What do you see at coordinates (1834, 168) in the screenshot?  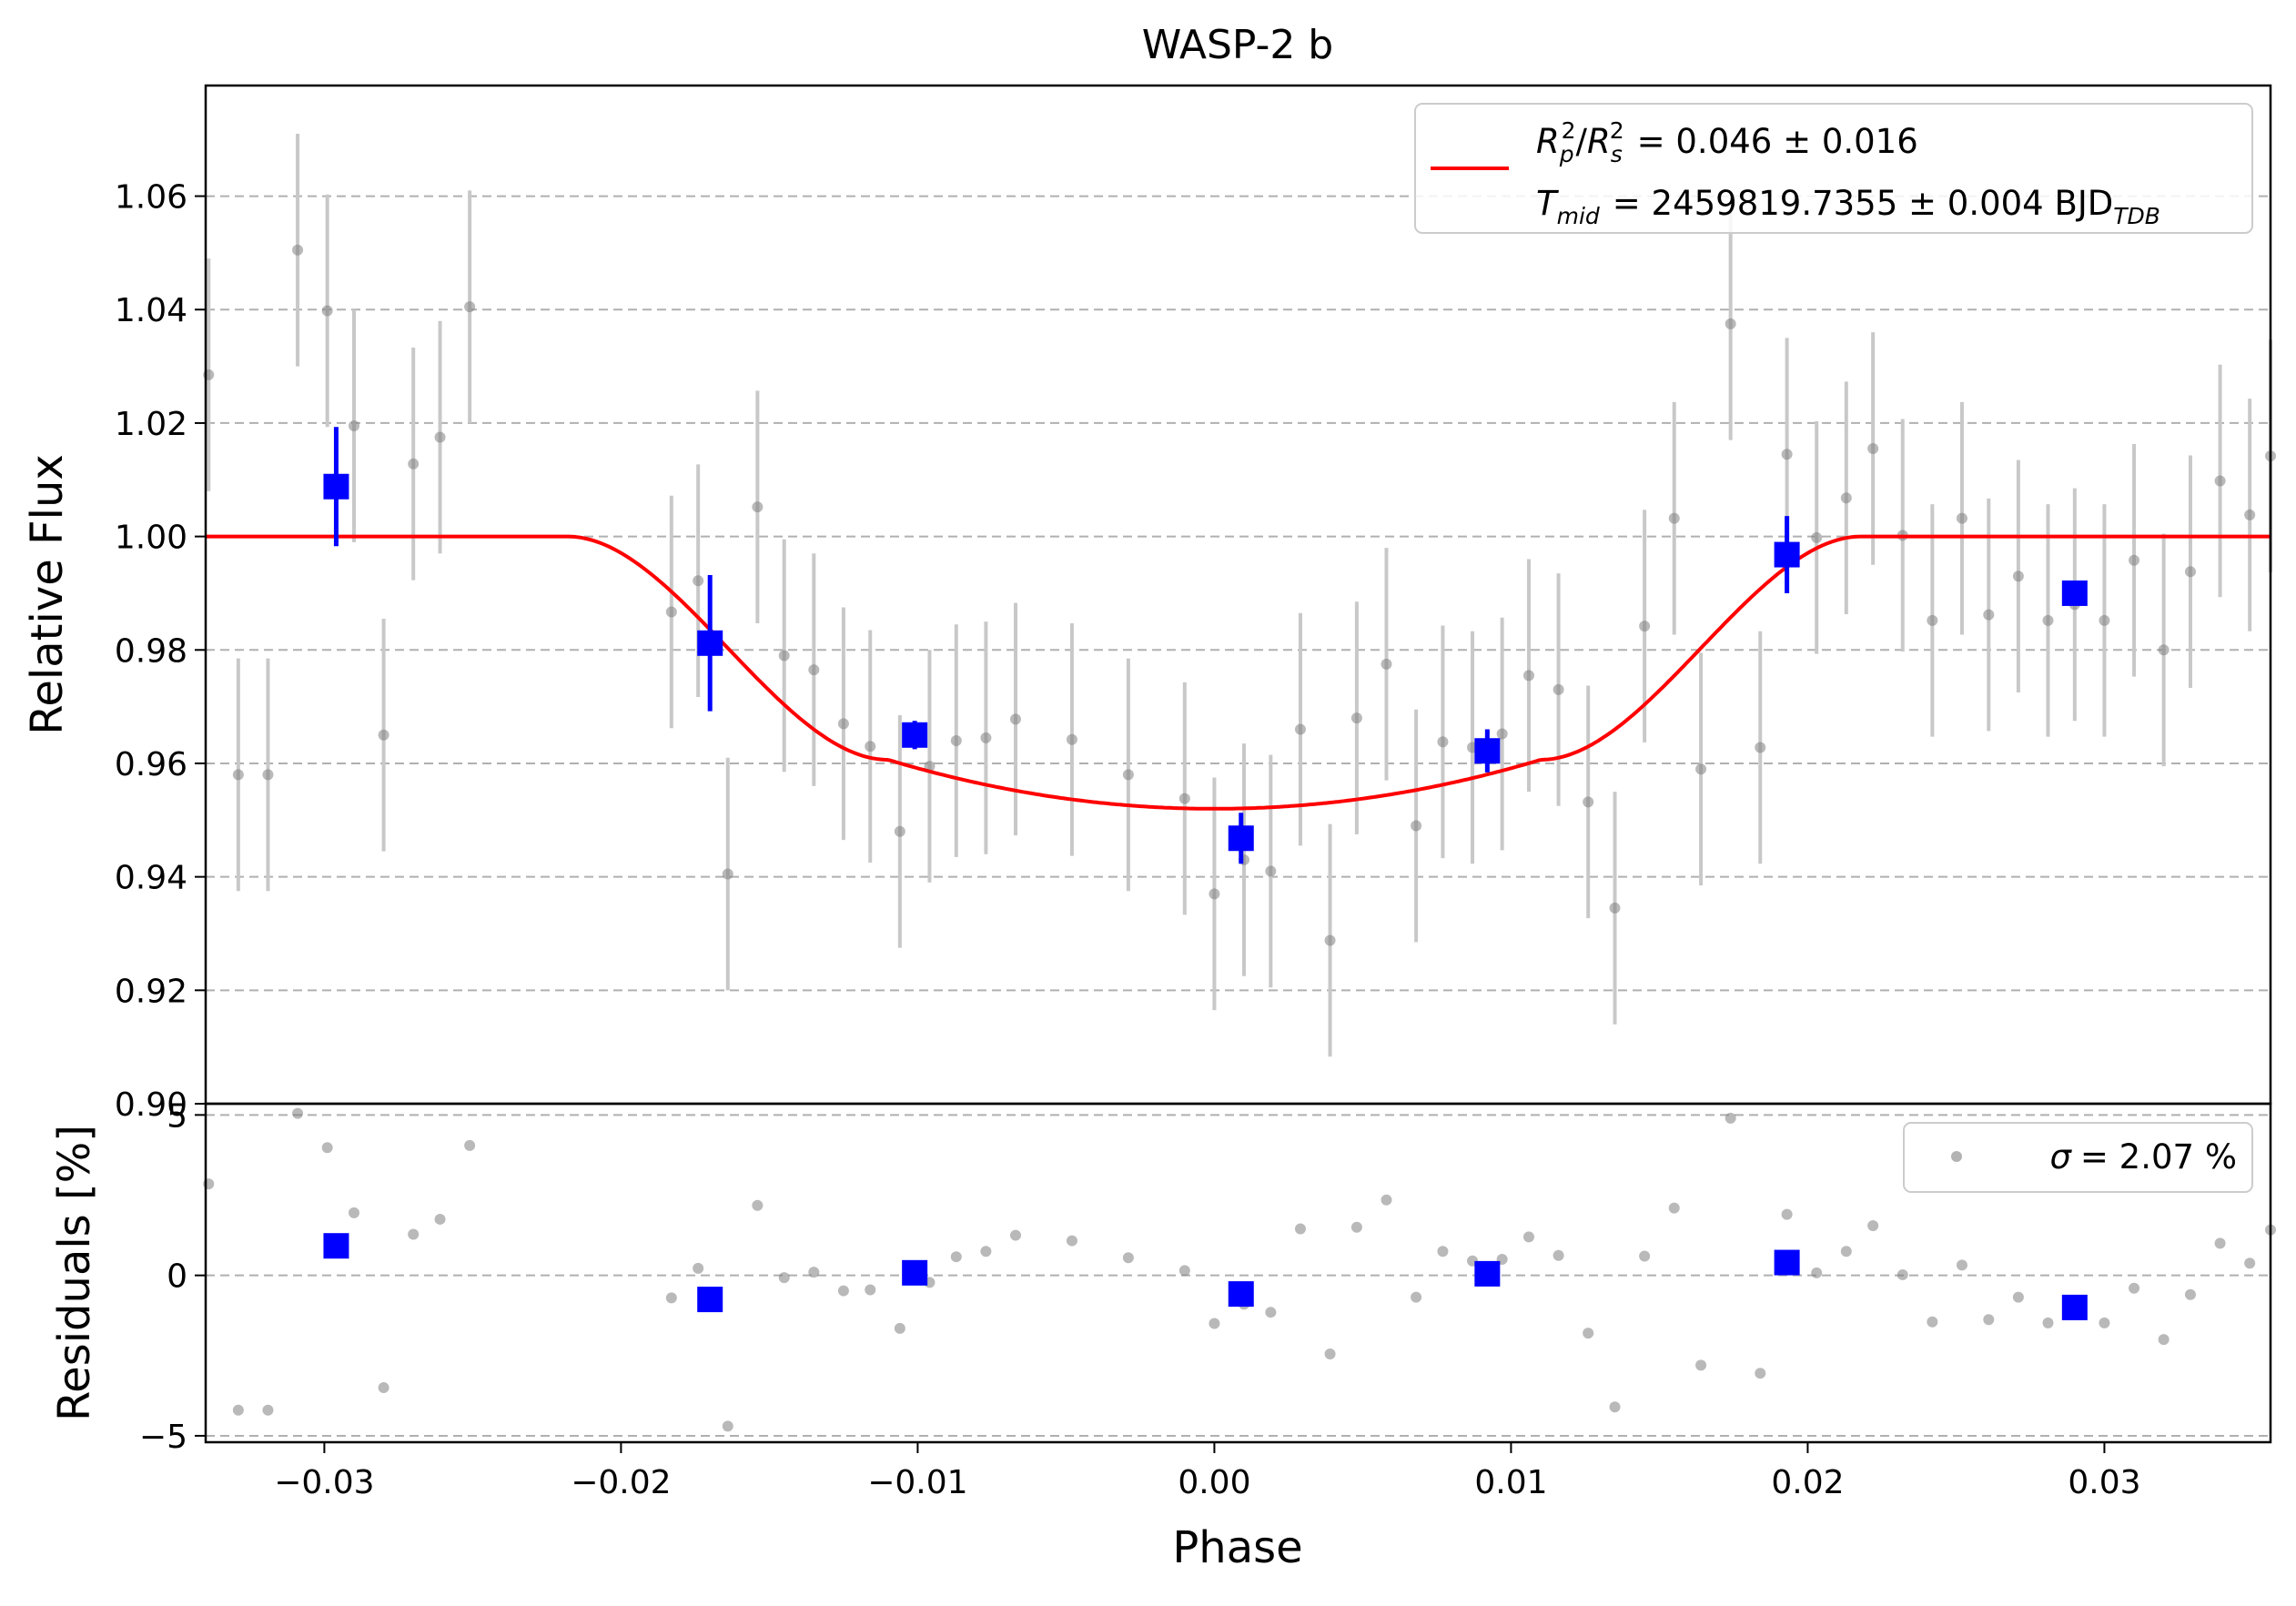 I see `top-legend-box` at bounding box center [1834, 168].